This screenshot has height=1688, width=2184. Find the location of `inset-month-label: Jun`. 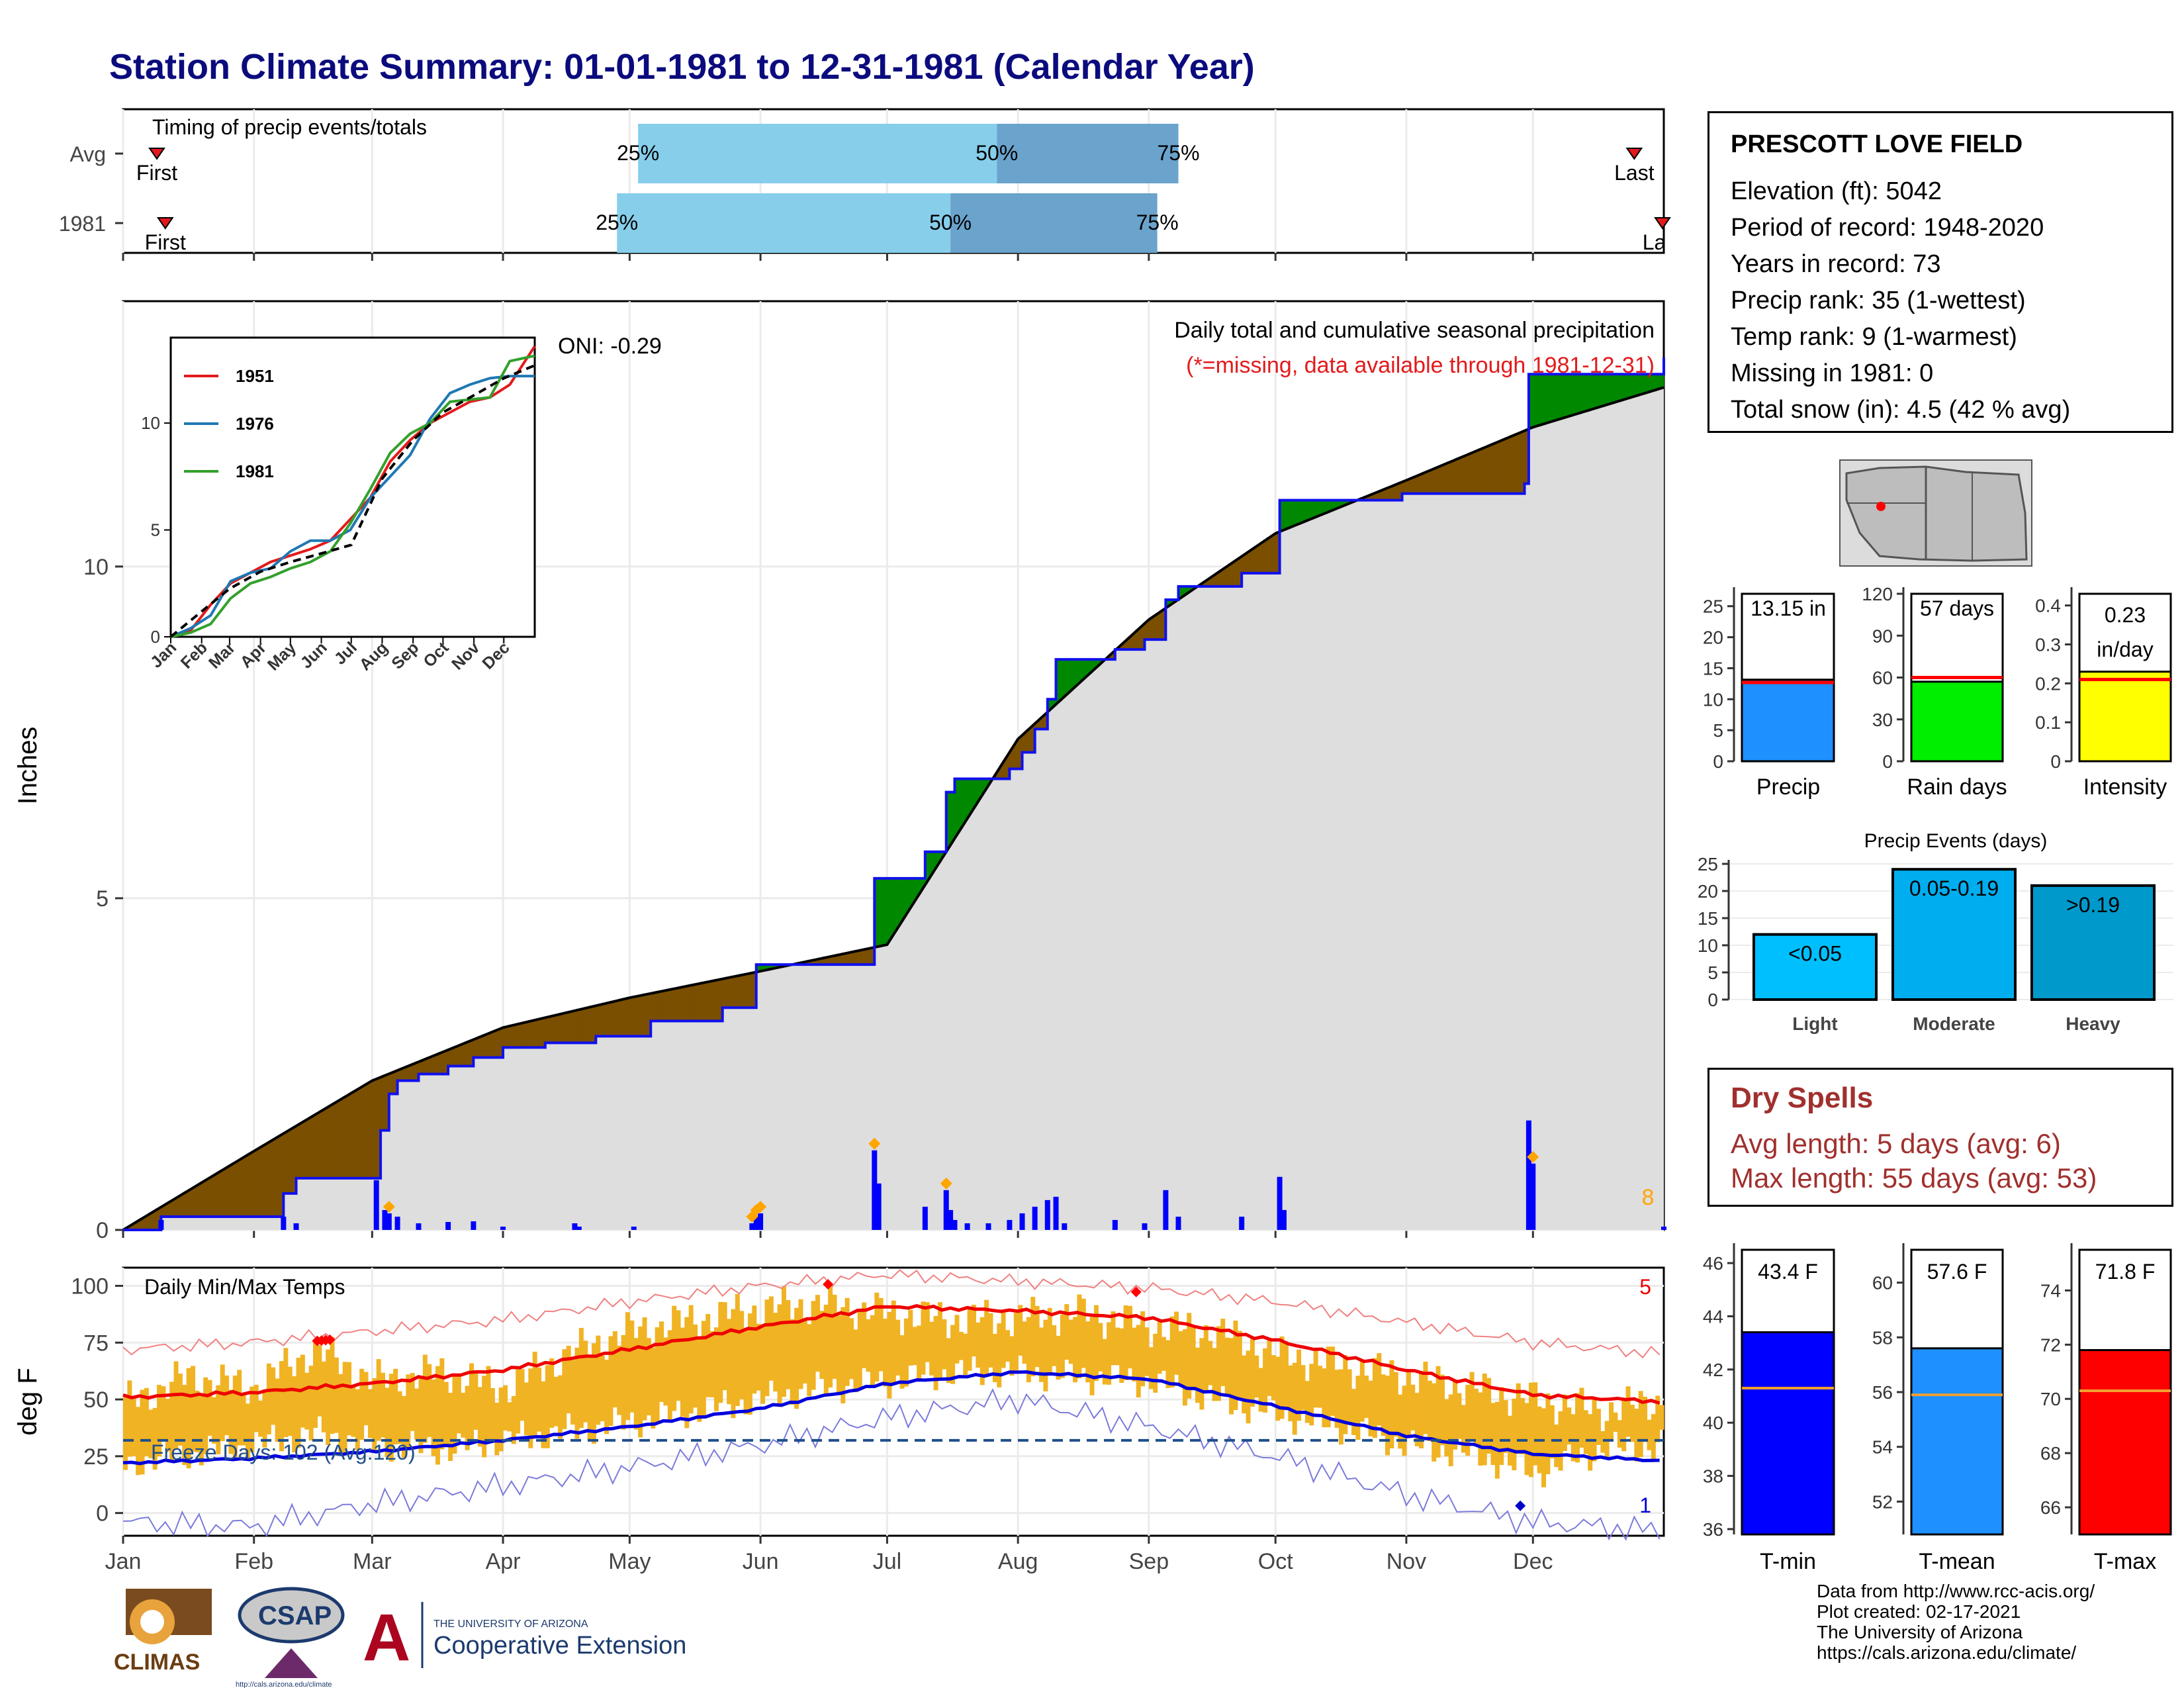

inset-month-label: Jun is located at coordinates (314, 655).